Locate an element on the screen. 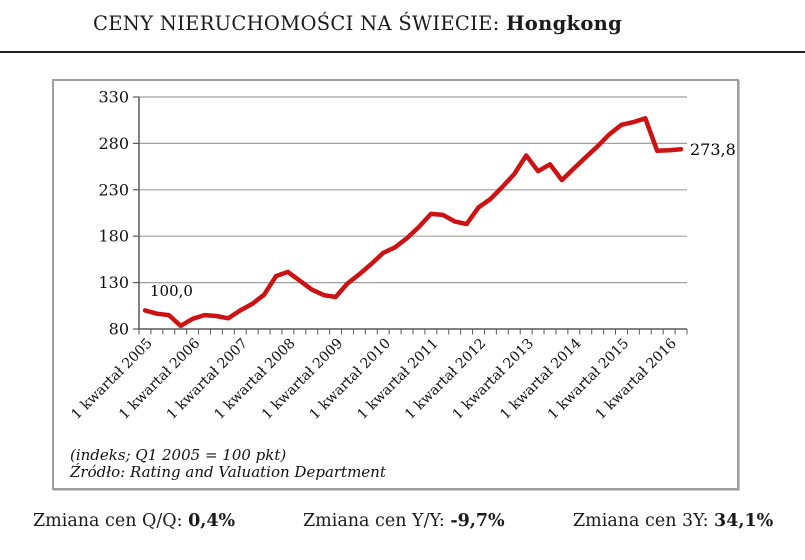 The image size is (805, 560). stat-change-qq-value: 0,4% is located at coordinates (212, 521).